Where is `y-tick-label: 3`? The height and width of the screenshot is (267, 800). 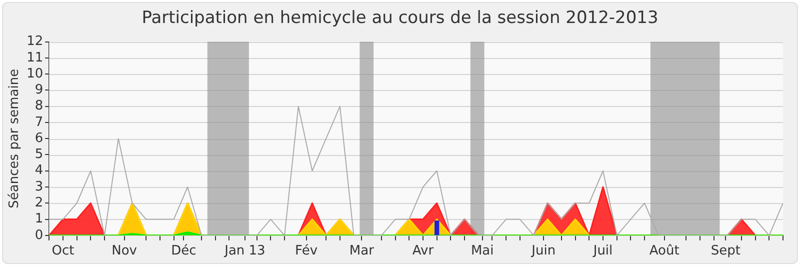
y-tick-label: 3 is located at coordinates (39, 186).